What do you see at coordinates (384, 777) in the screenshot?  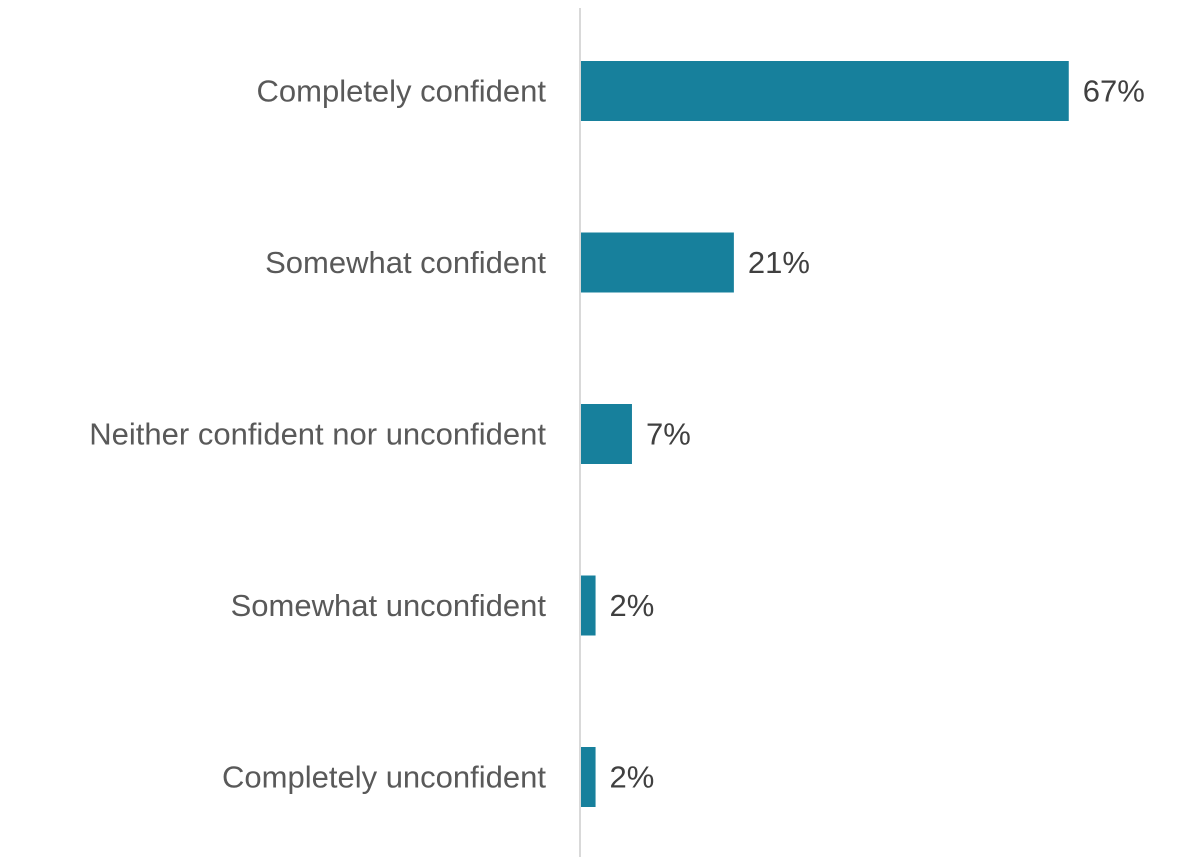 I see `category-label: Completely unconfident` at bounding box center [384, 777].